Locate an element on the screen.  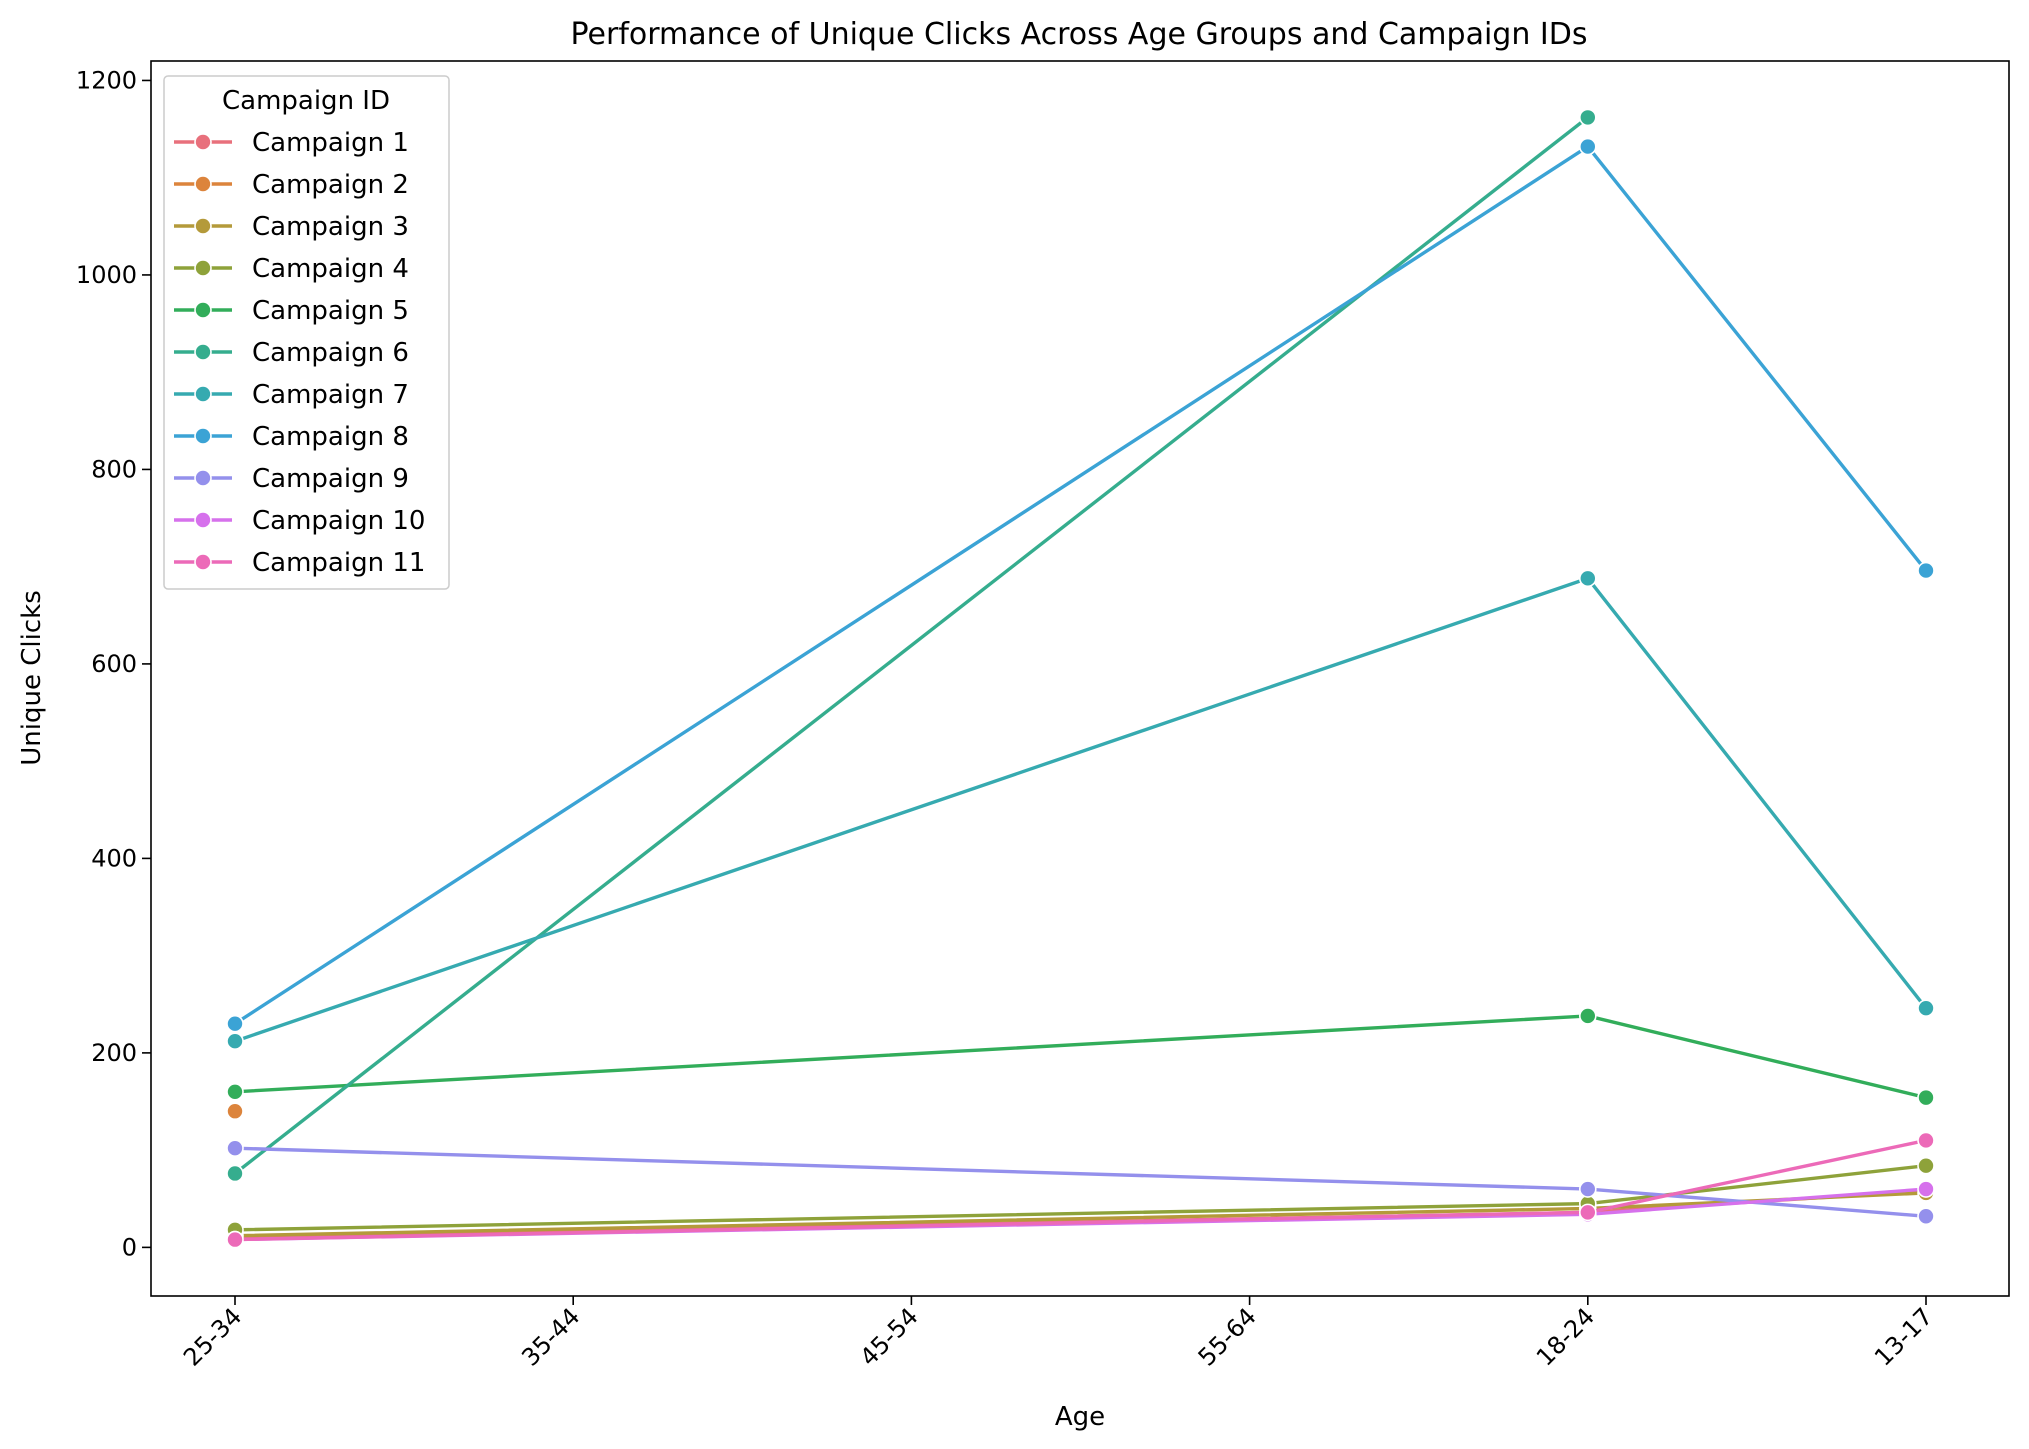
legend-entry-label: Campaign 5 is located at coordinates (330, 311).